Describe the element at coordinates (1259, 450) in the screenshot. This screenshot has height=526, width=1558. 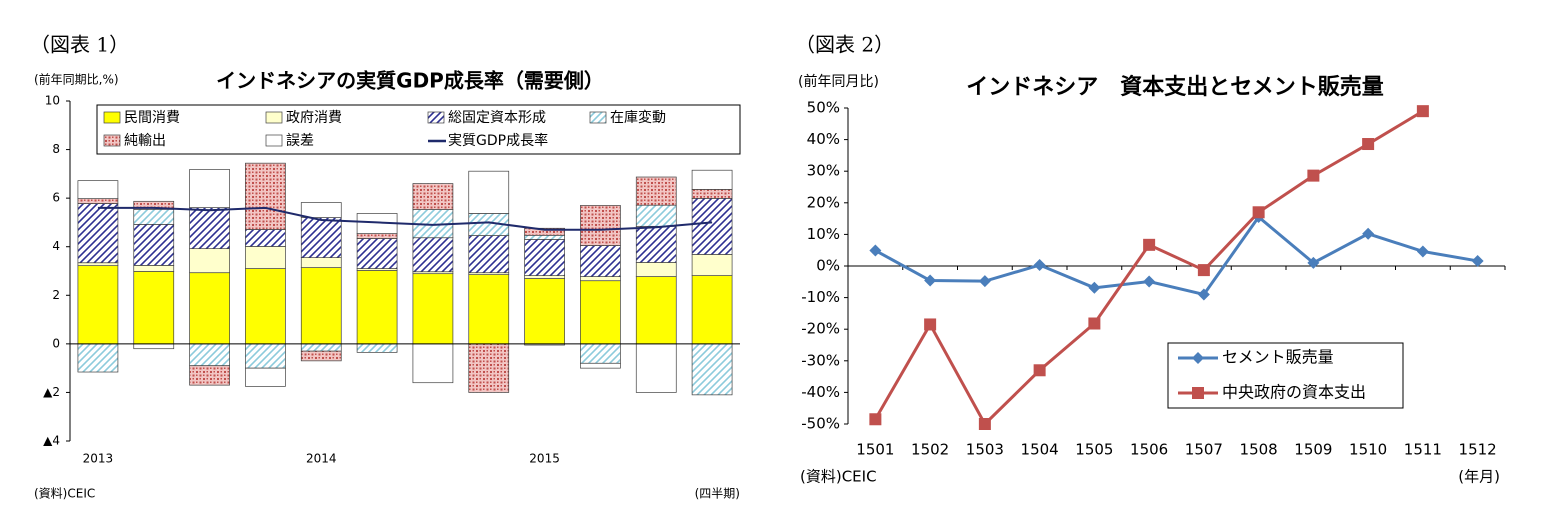
I see `x-tick-label: 1508` at that location.